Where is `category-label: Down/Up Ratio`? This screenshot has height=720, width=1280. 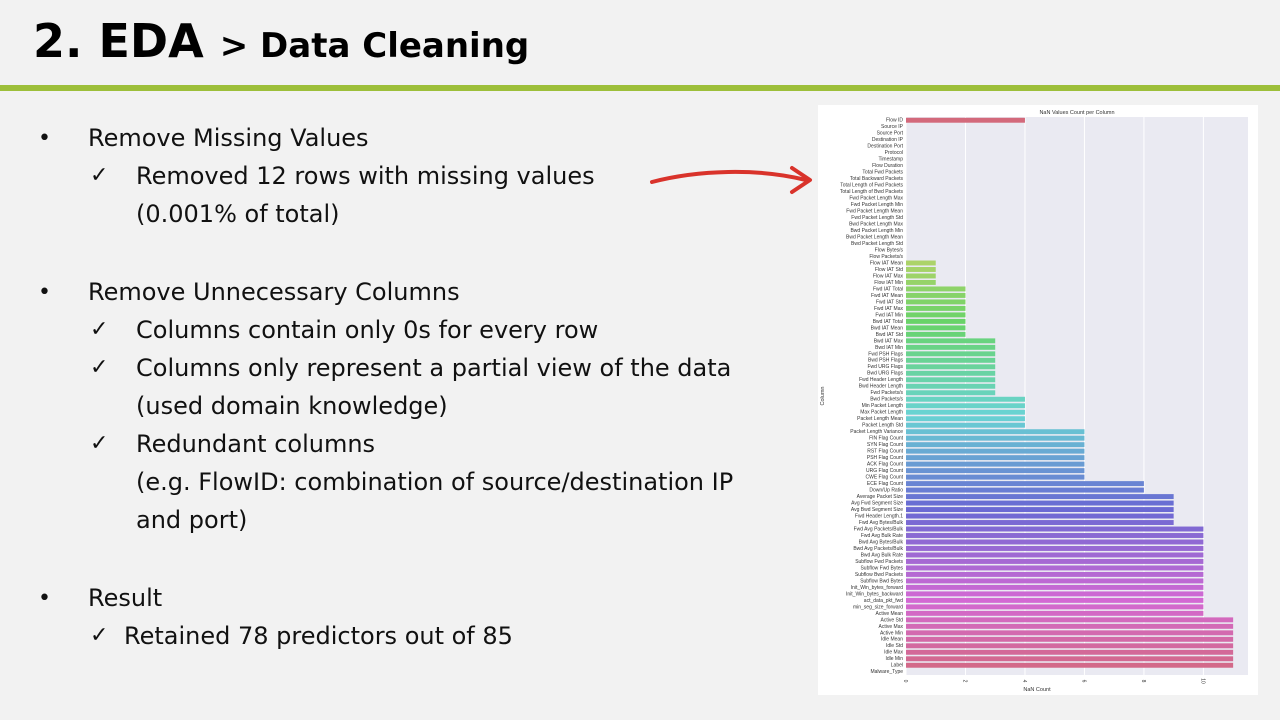 category-label: Down/Up Ratio is located at coordinates (886, 491).